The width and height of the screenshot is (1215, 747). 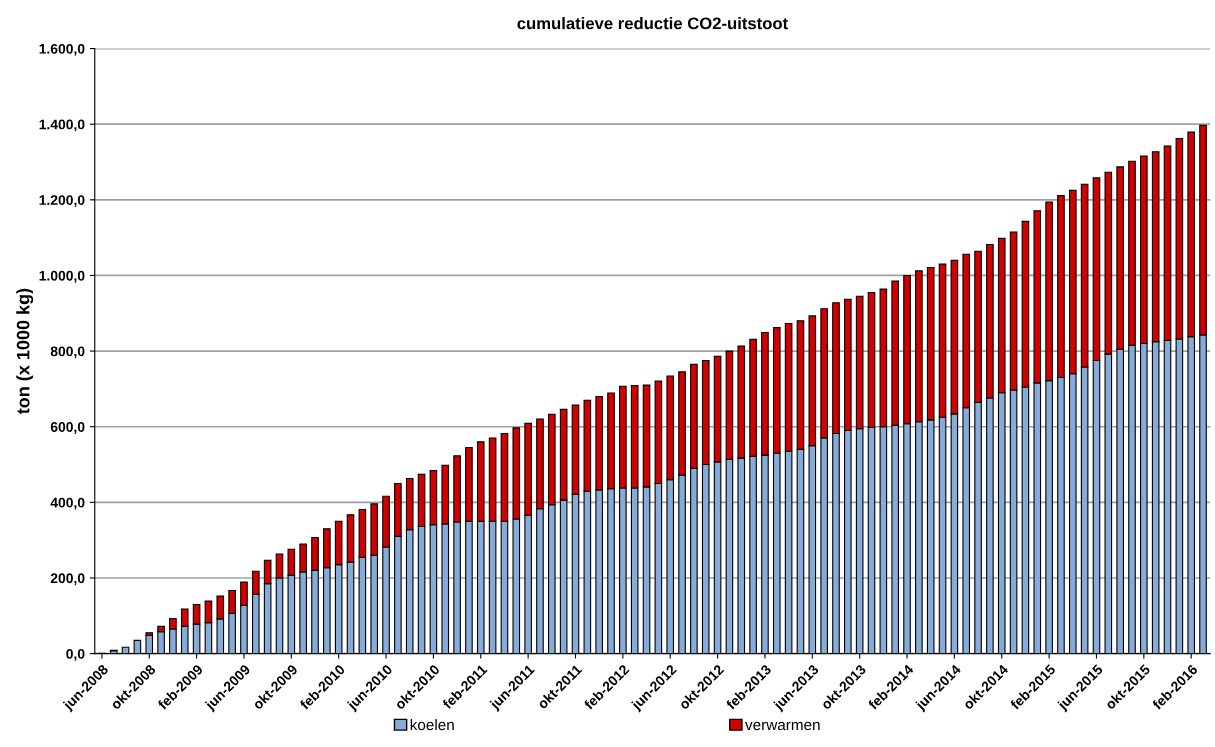 What do you see at coordinates (62, 201) in the screenshot?
I see `y-tick-label: 1.200,0` at bounding box center [62, 201].